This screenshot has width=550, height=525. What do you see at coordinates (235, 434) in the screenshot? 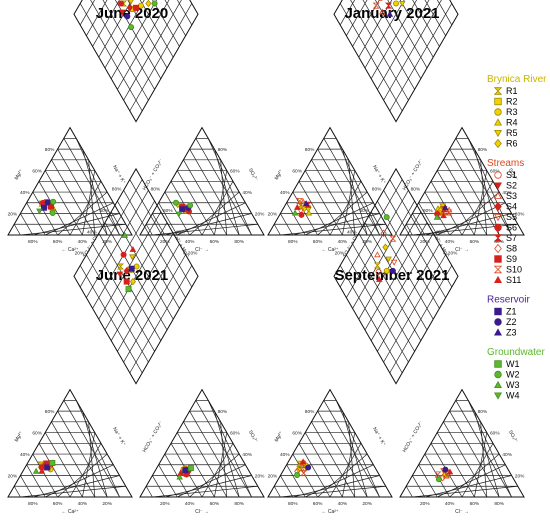
I see `anion-tick-label: 60%` at bounding box center [235, 434].